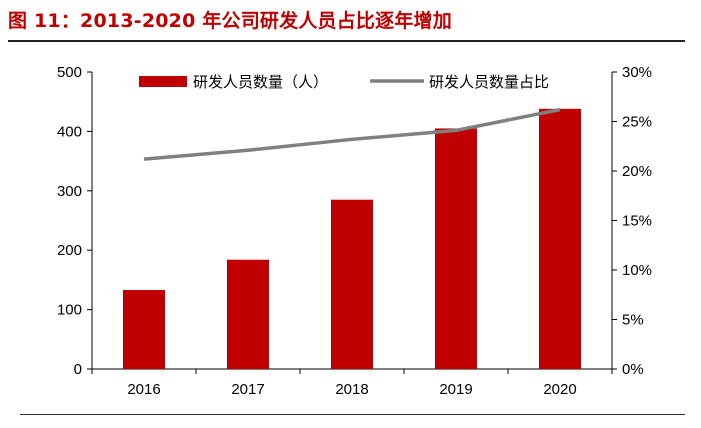 The width and height of the screenshot is (701, 428). I want to click on left-y-tick-label: 0, so click(78, 369).